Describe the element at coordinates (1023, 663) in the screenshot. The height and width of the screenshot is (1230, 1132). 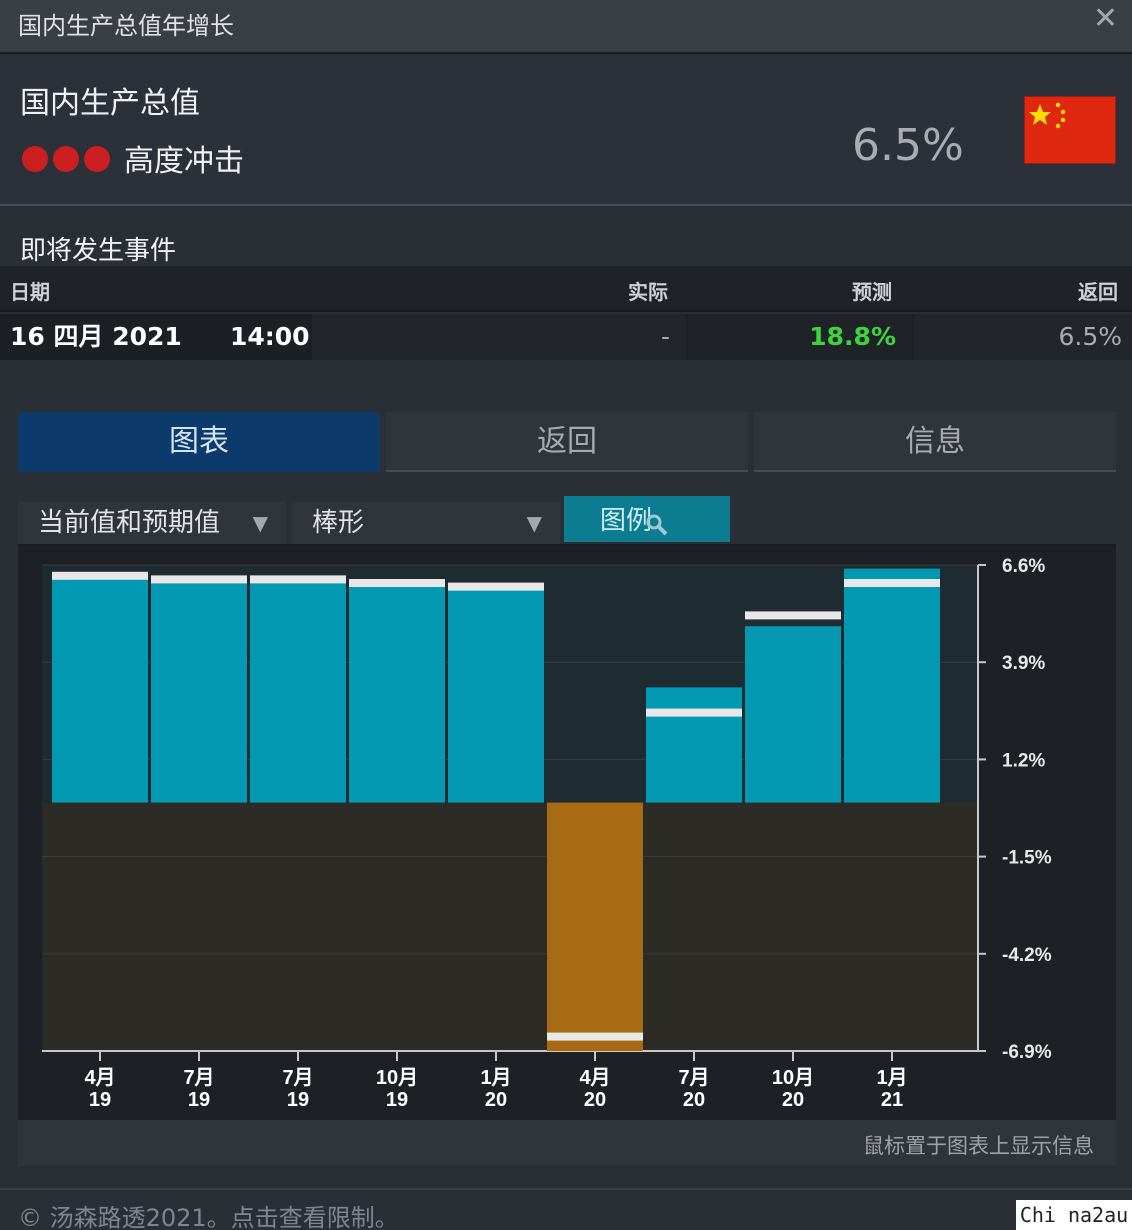
I see `y-tick-label: 3.9%` at that location.